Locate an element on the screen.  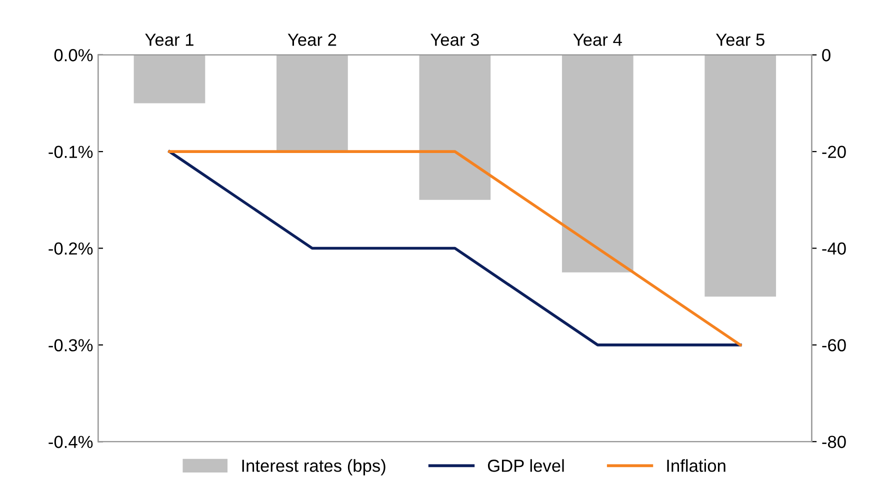
x-tick-label: Year 2 is located at coordinates (312, 40).